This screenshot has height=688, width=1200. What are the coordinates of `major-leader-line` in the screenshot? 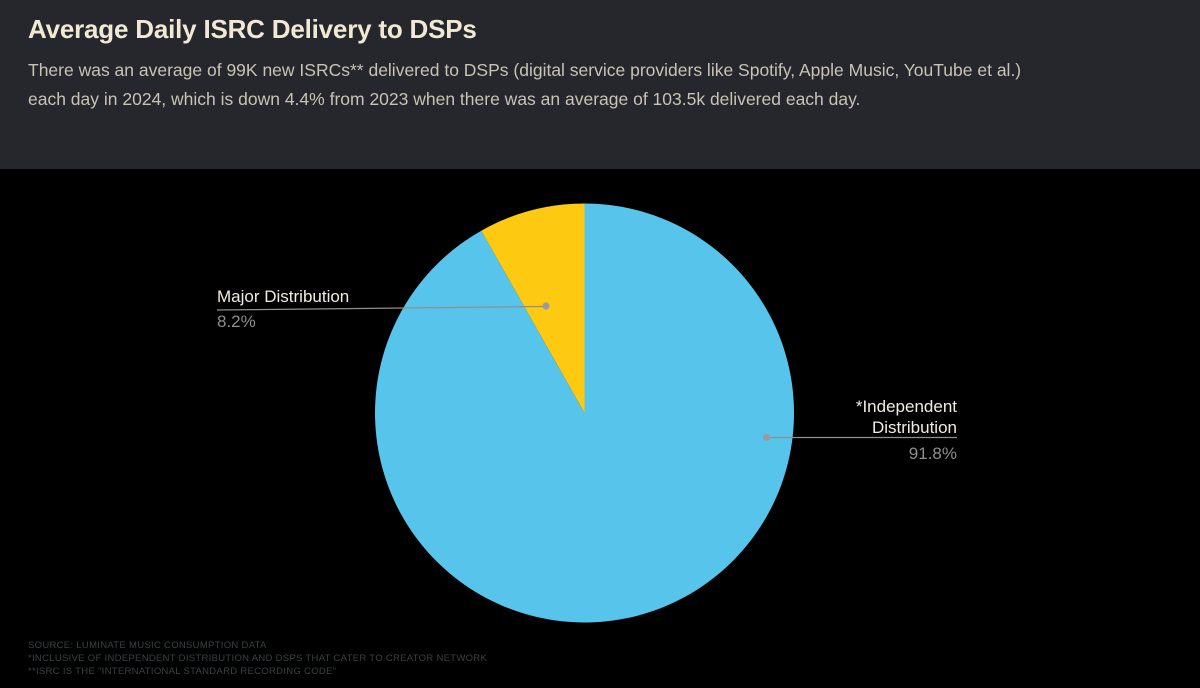 It's located at (380, 308).